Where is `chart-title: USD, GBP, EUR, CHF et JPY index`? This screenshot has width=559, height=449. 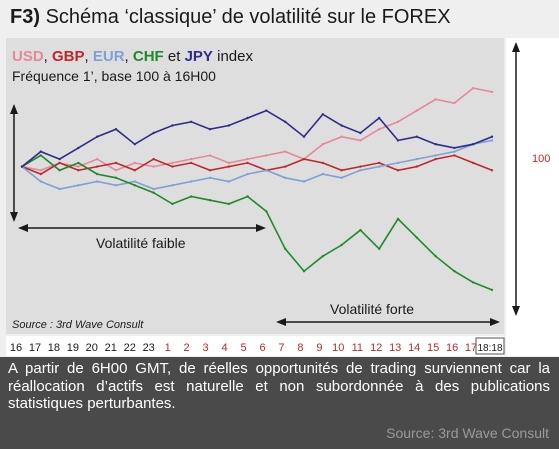
chart-title: USD, GBP, EUR, CHF et JPY index is located at coordinates (132, 56).